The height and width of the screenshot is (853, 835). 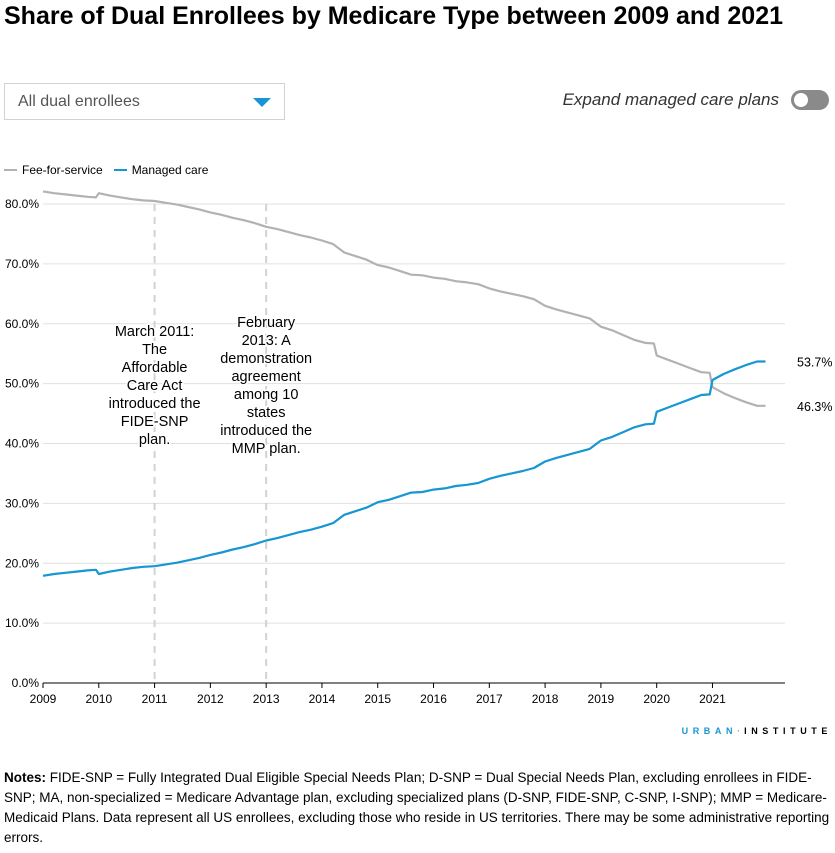 I want to click on annotation-text: demonstration, so click(x=266, y=359).